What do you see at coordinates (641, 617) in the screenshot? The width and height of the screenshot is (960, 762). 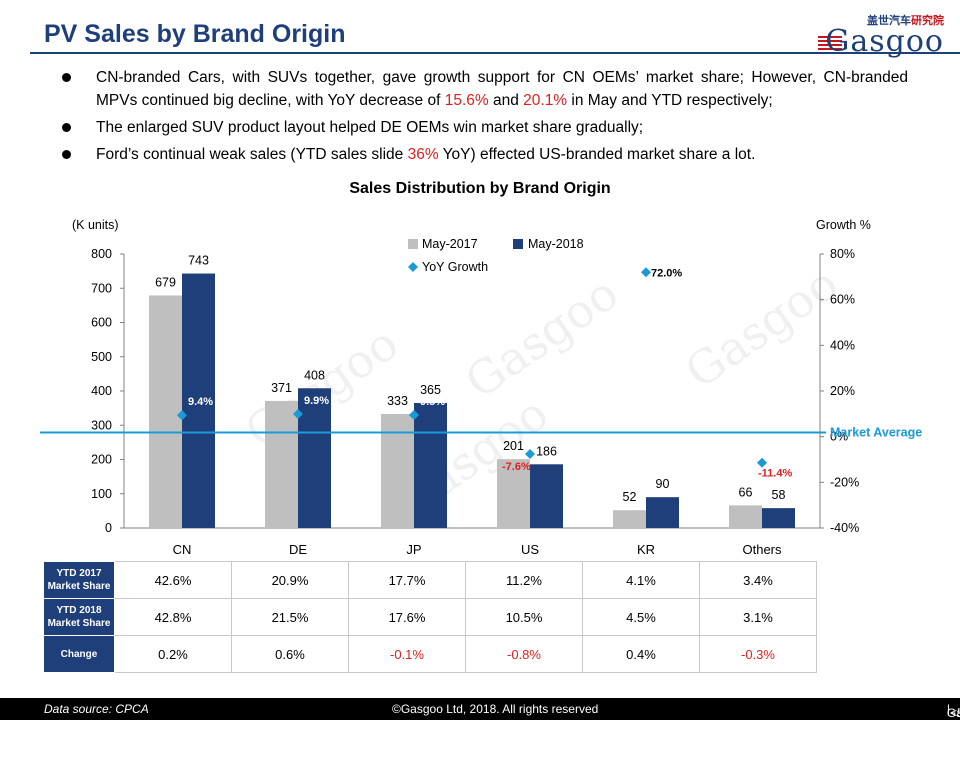 I see `table-cell: 4.5%` at bounding box center [641, 617].